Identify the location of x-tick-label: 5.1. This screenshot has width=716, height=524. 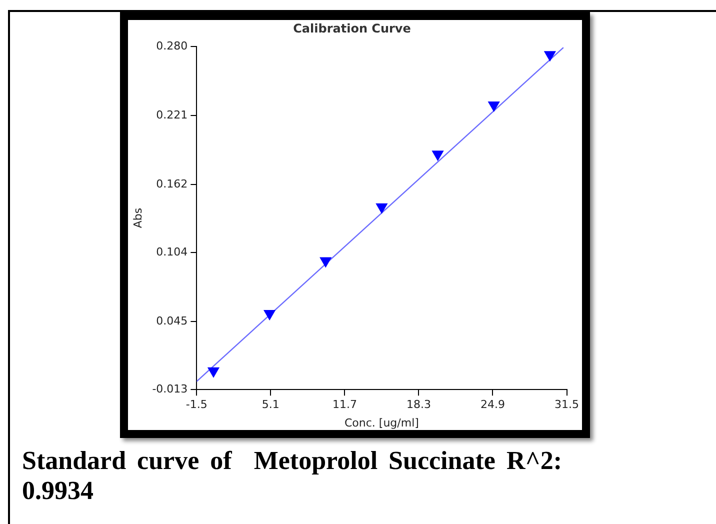
(271, 405).